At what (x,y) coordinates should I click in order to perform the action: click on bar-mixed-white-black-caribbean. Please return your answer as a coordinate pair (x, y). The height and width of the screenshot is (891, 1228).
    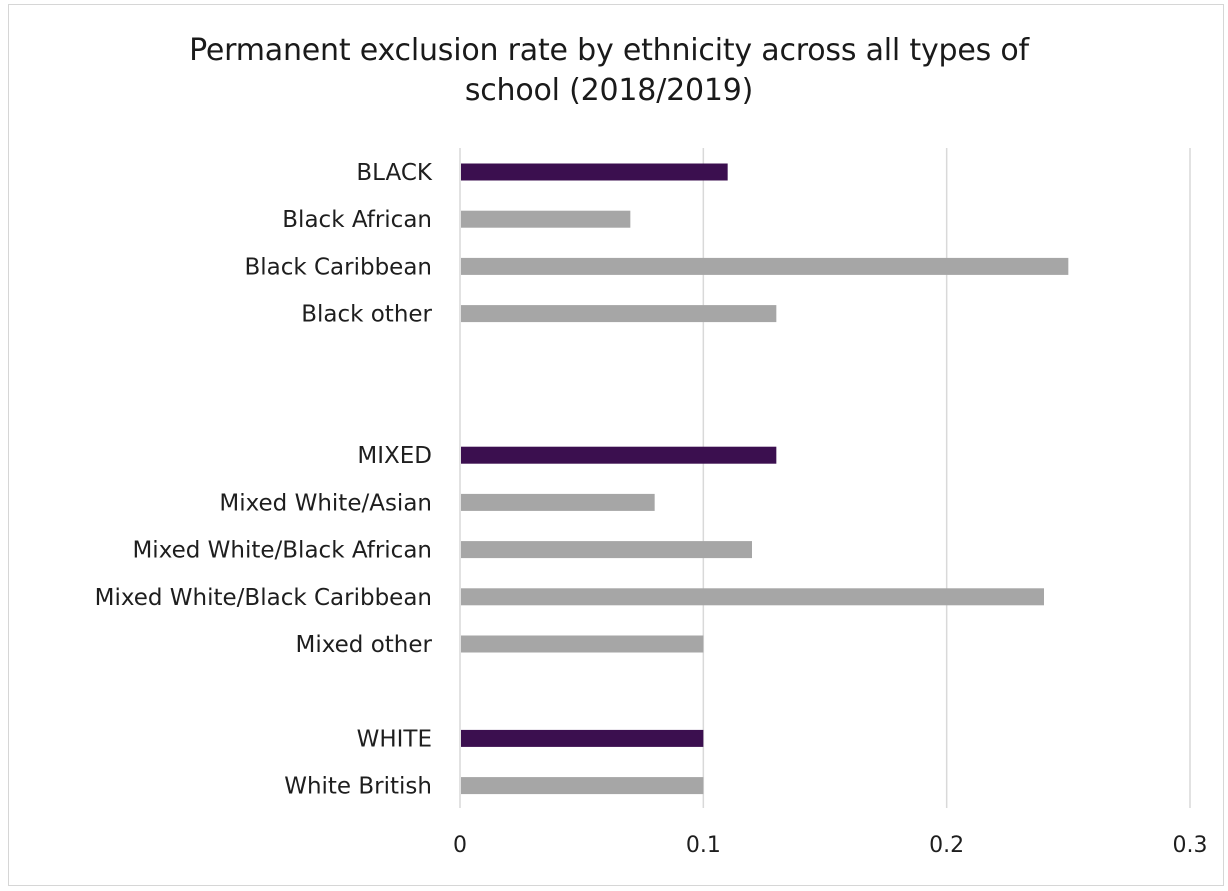
    Looking at the image, I should click on (752, 597).